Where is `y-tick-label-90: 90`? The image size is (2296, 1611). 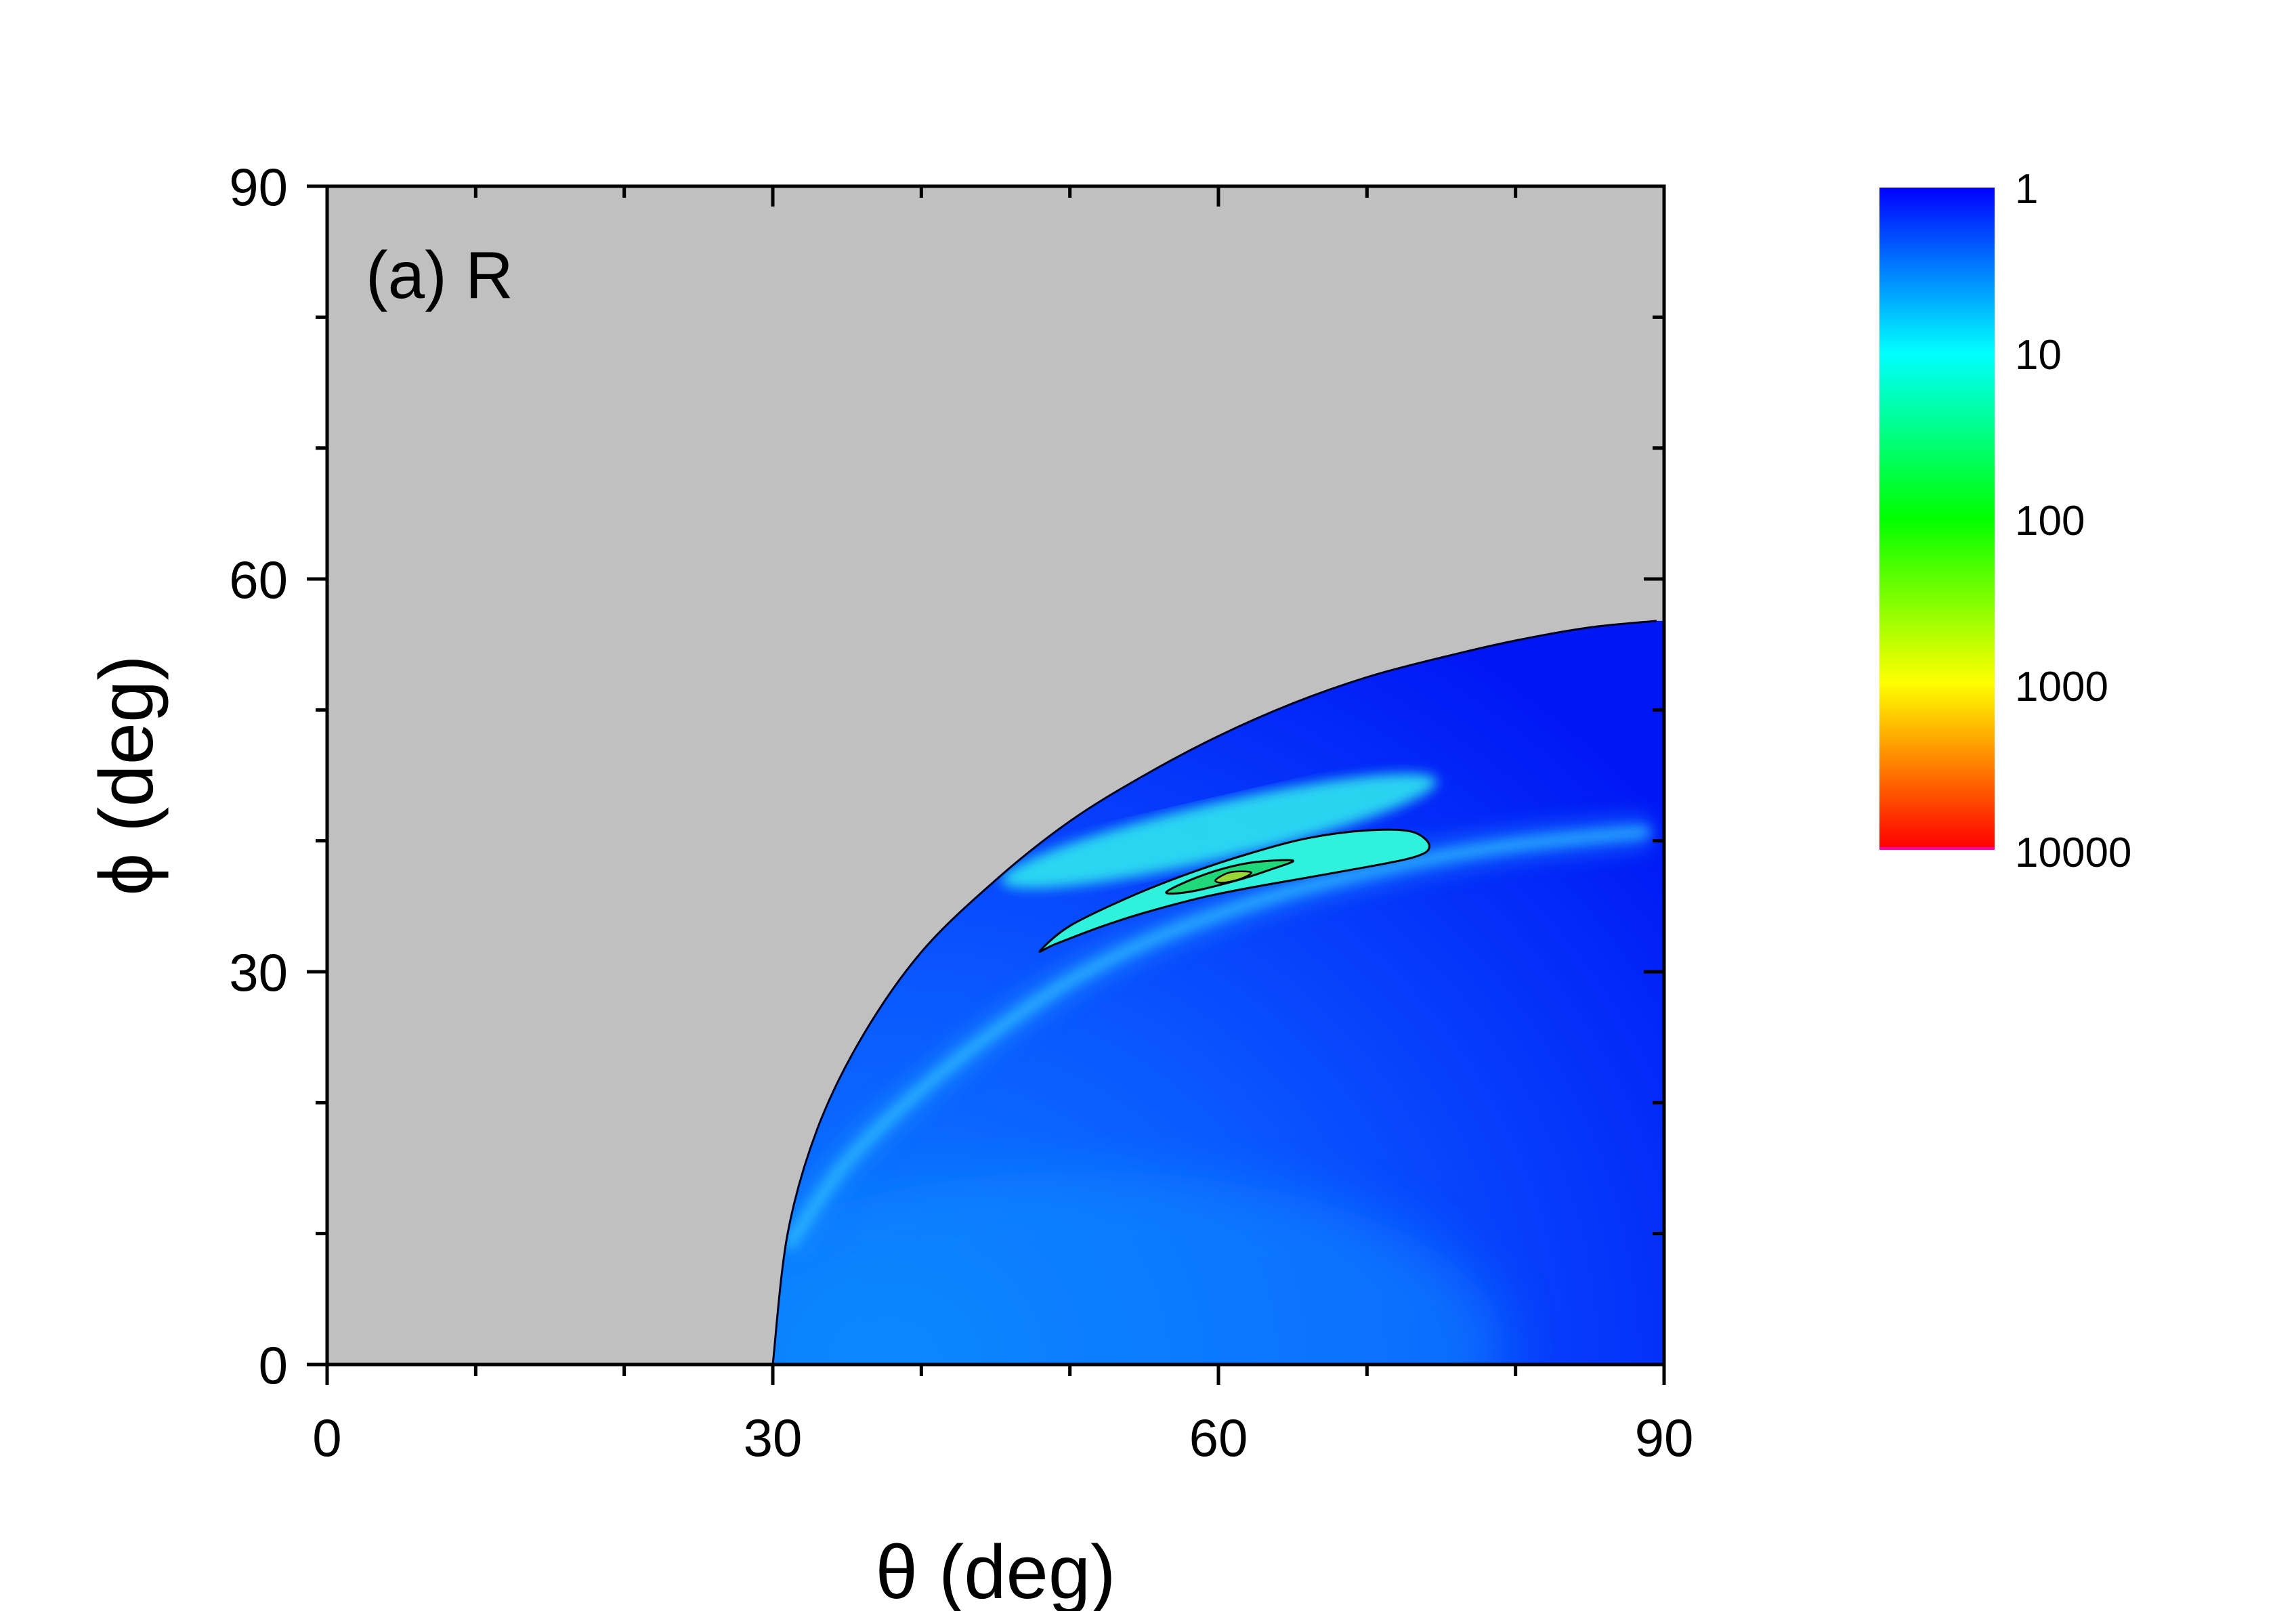 y-tick-label-90: 90 is located at coordinates (258, 187).